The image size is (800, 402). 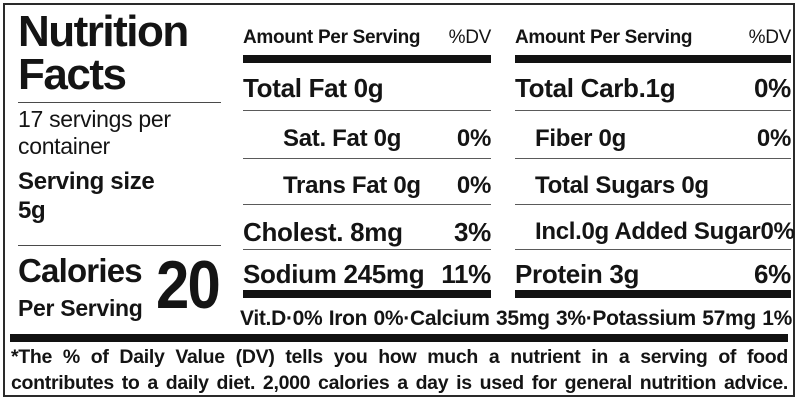 I want to click on row-total-sugars: Total Sugars 0g, so click(x=653, y=186).